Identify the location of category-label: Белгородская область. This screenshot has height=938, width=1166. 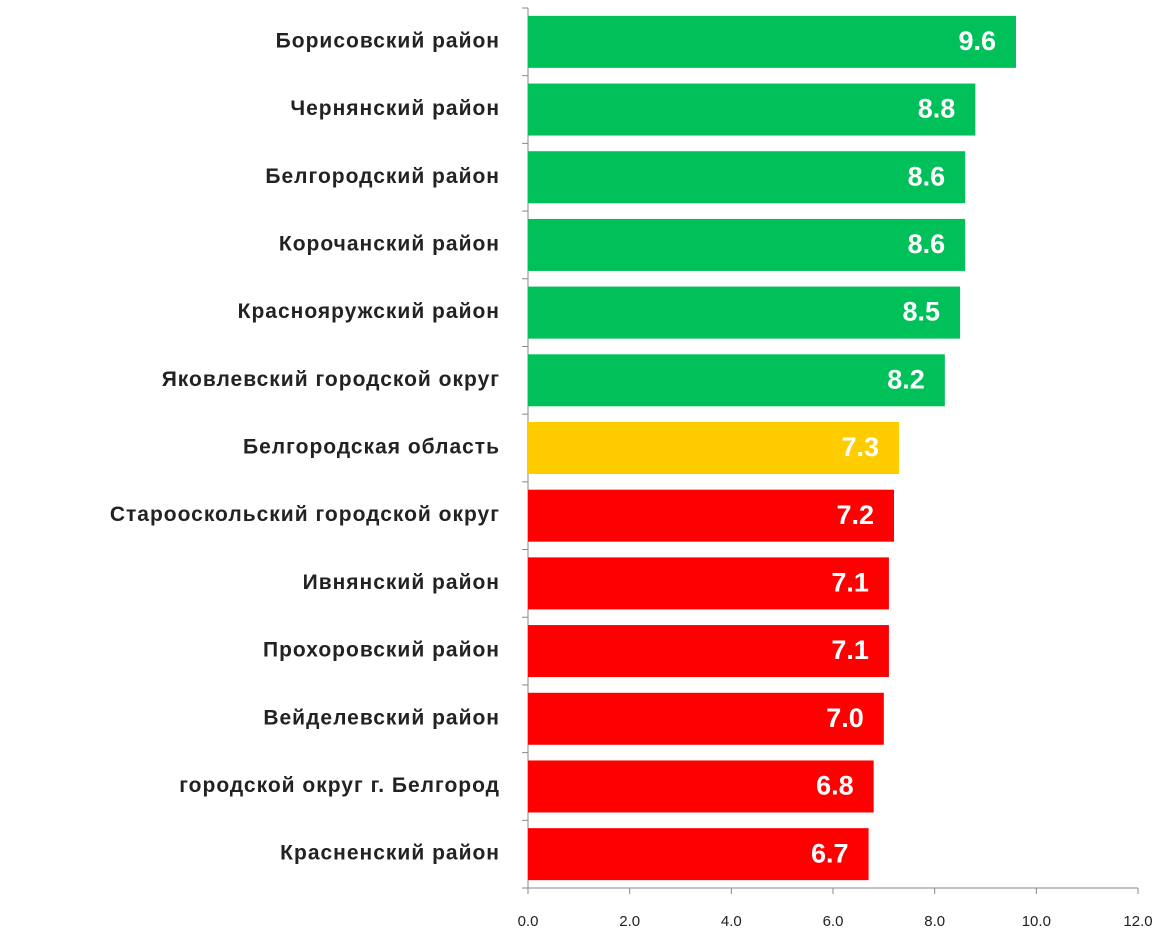
(371, 447).